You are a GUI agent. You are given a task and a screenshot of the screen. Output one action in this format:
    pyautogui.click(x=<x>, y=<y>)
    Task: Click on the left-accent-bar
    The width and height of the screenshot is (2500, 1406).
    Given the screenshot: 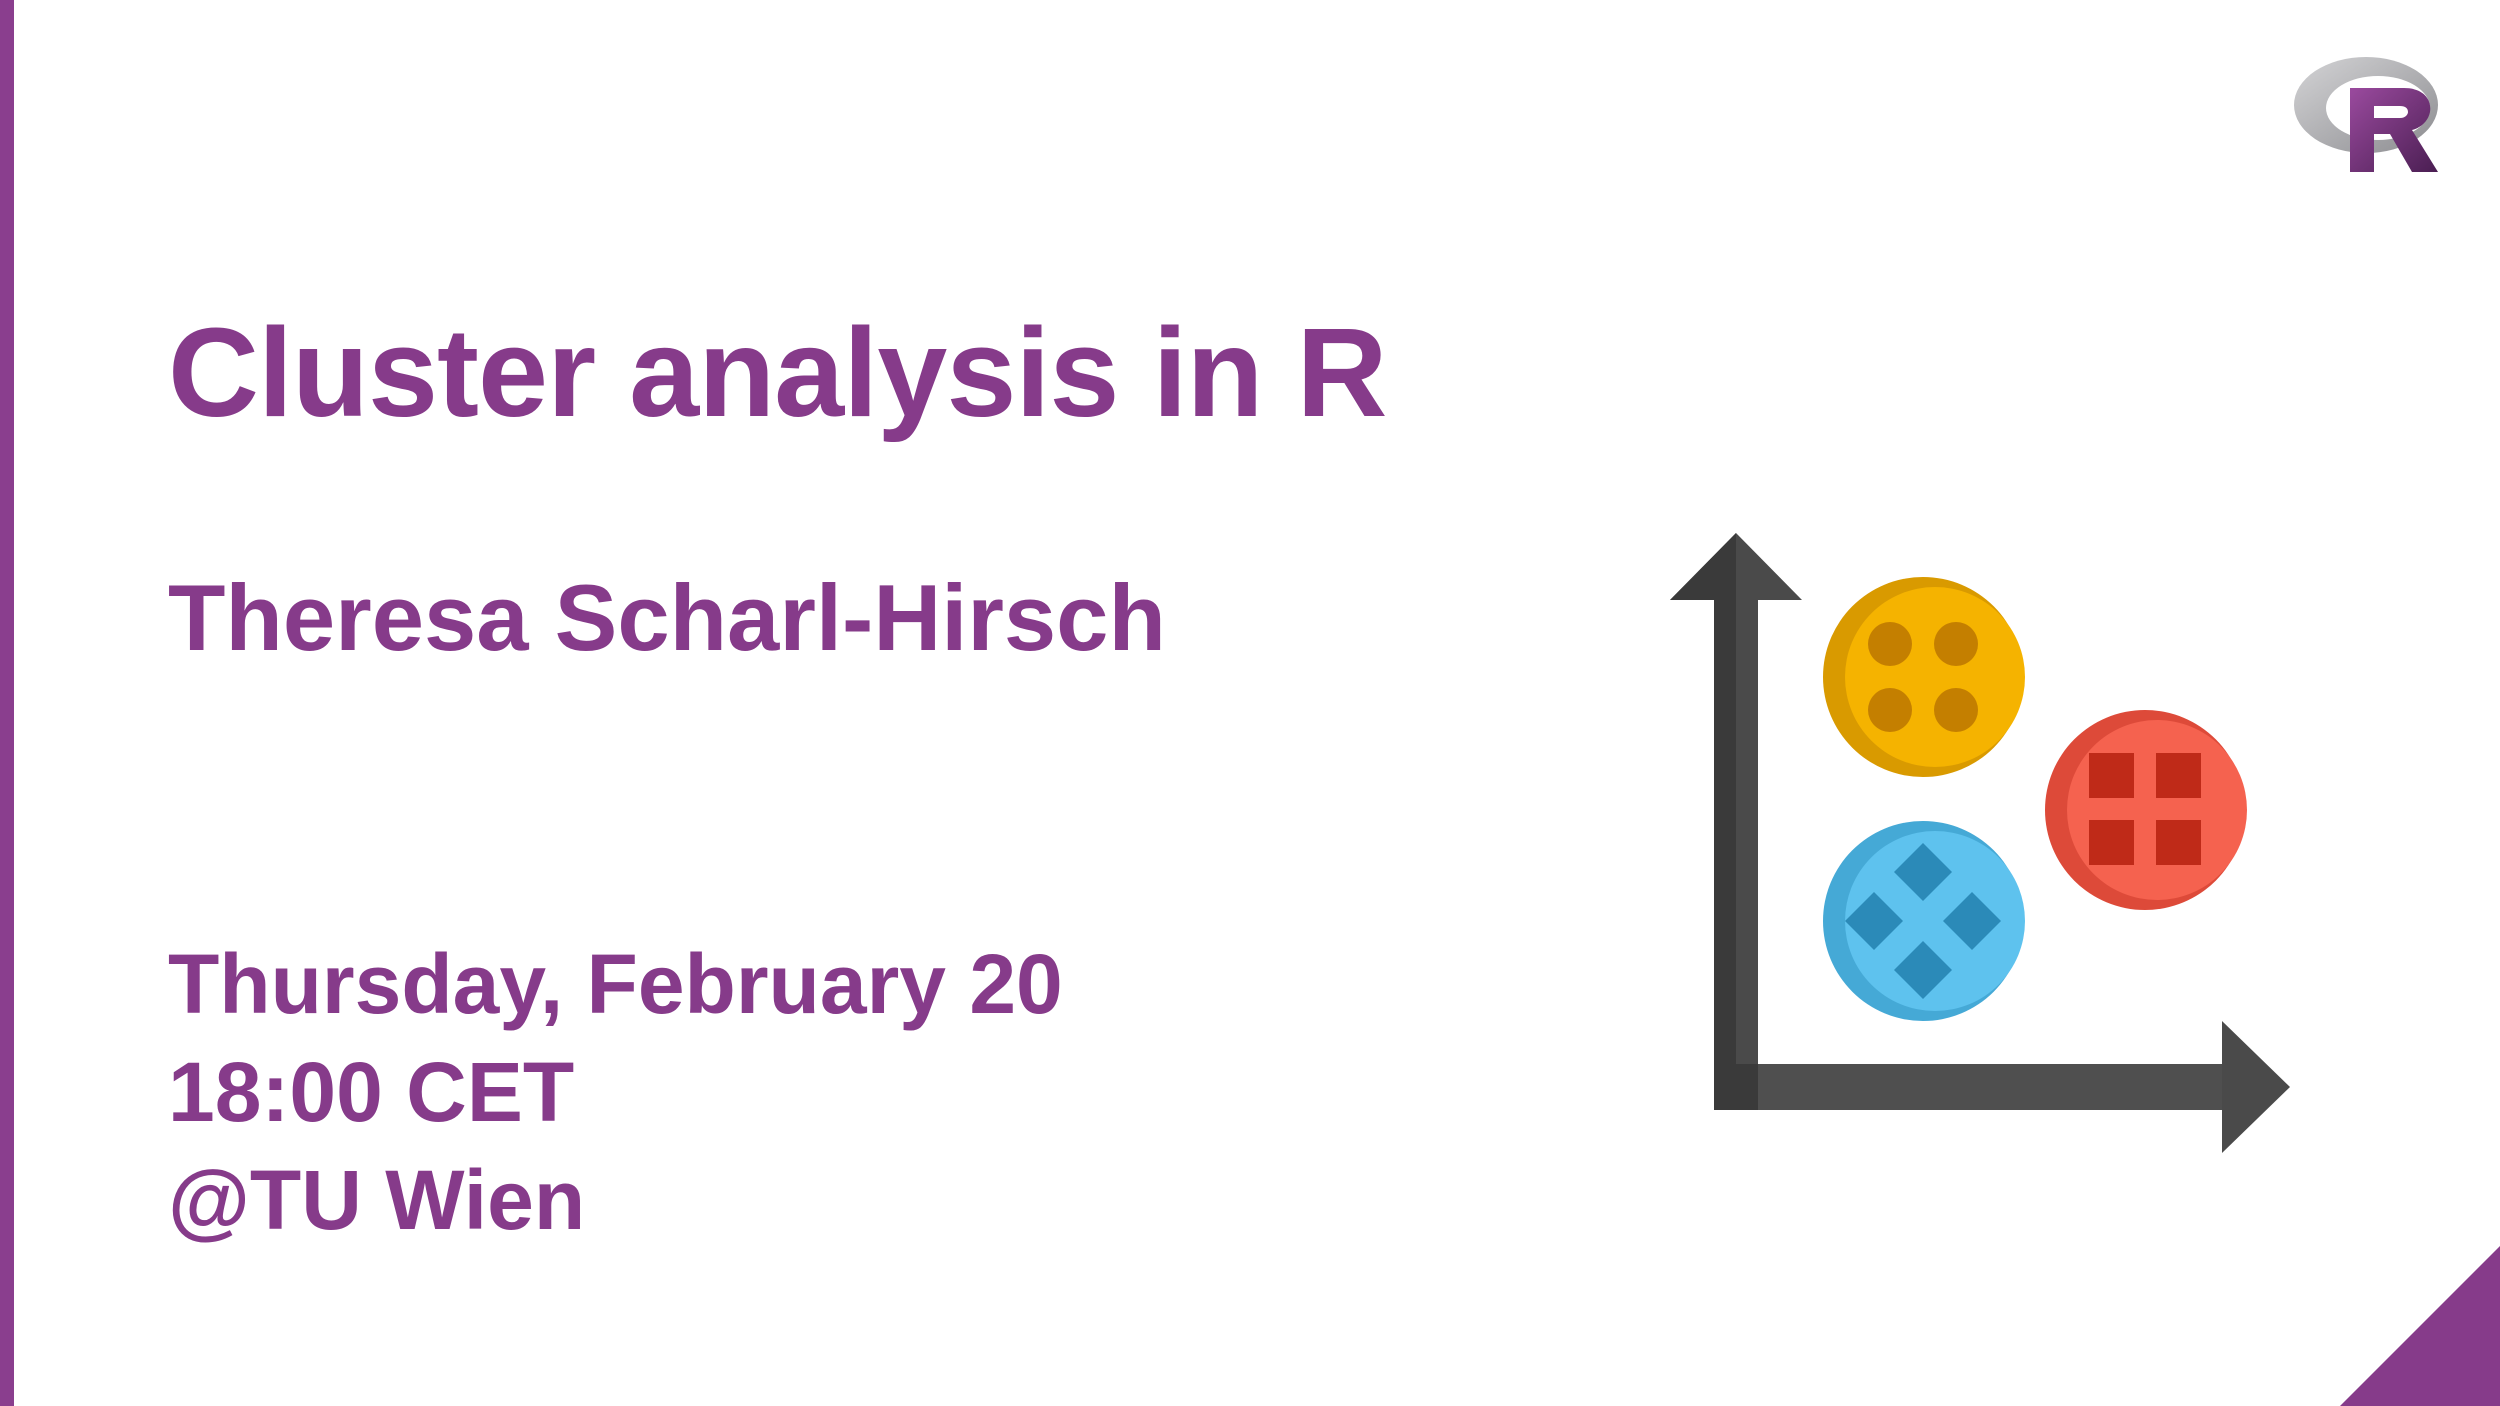 What is the action you would take?
    pyautogui.click(x=7, y=703)
    